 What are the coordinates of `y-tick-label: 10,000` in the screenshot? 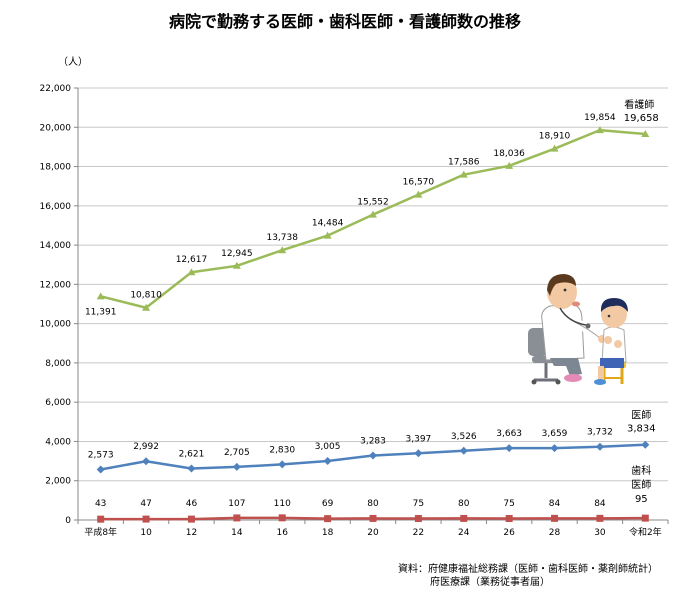 It's located at (56, 325).